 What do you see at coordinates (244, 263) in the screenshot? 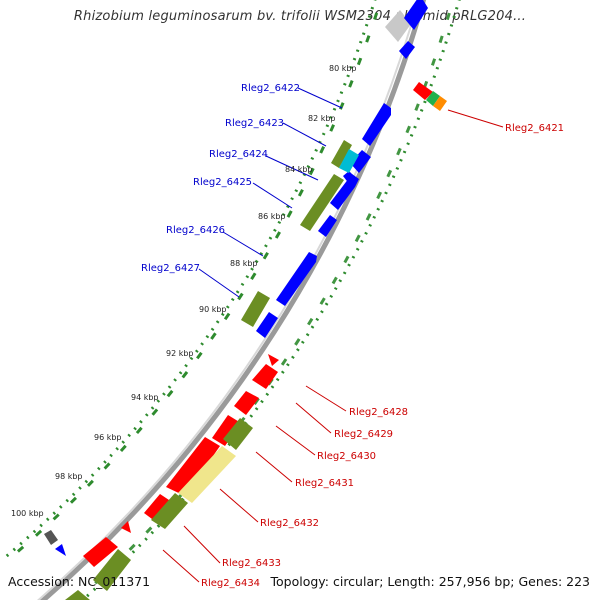
I see `tick-label: 88 kbp` at bounding box center [244, 263].